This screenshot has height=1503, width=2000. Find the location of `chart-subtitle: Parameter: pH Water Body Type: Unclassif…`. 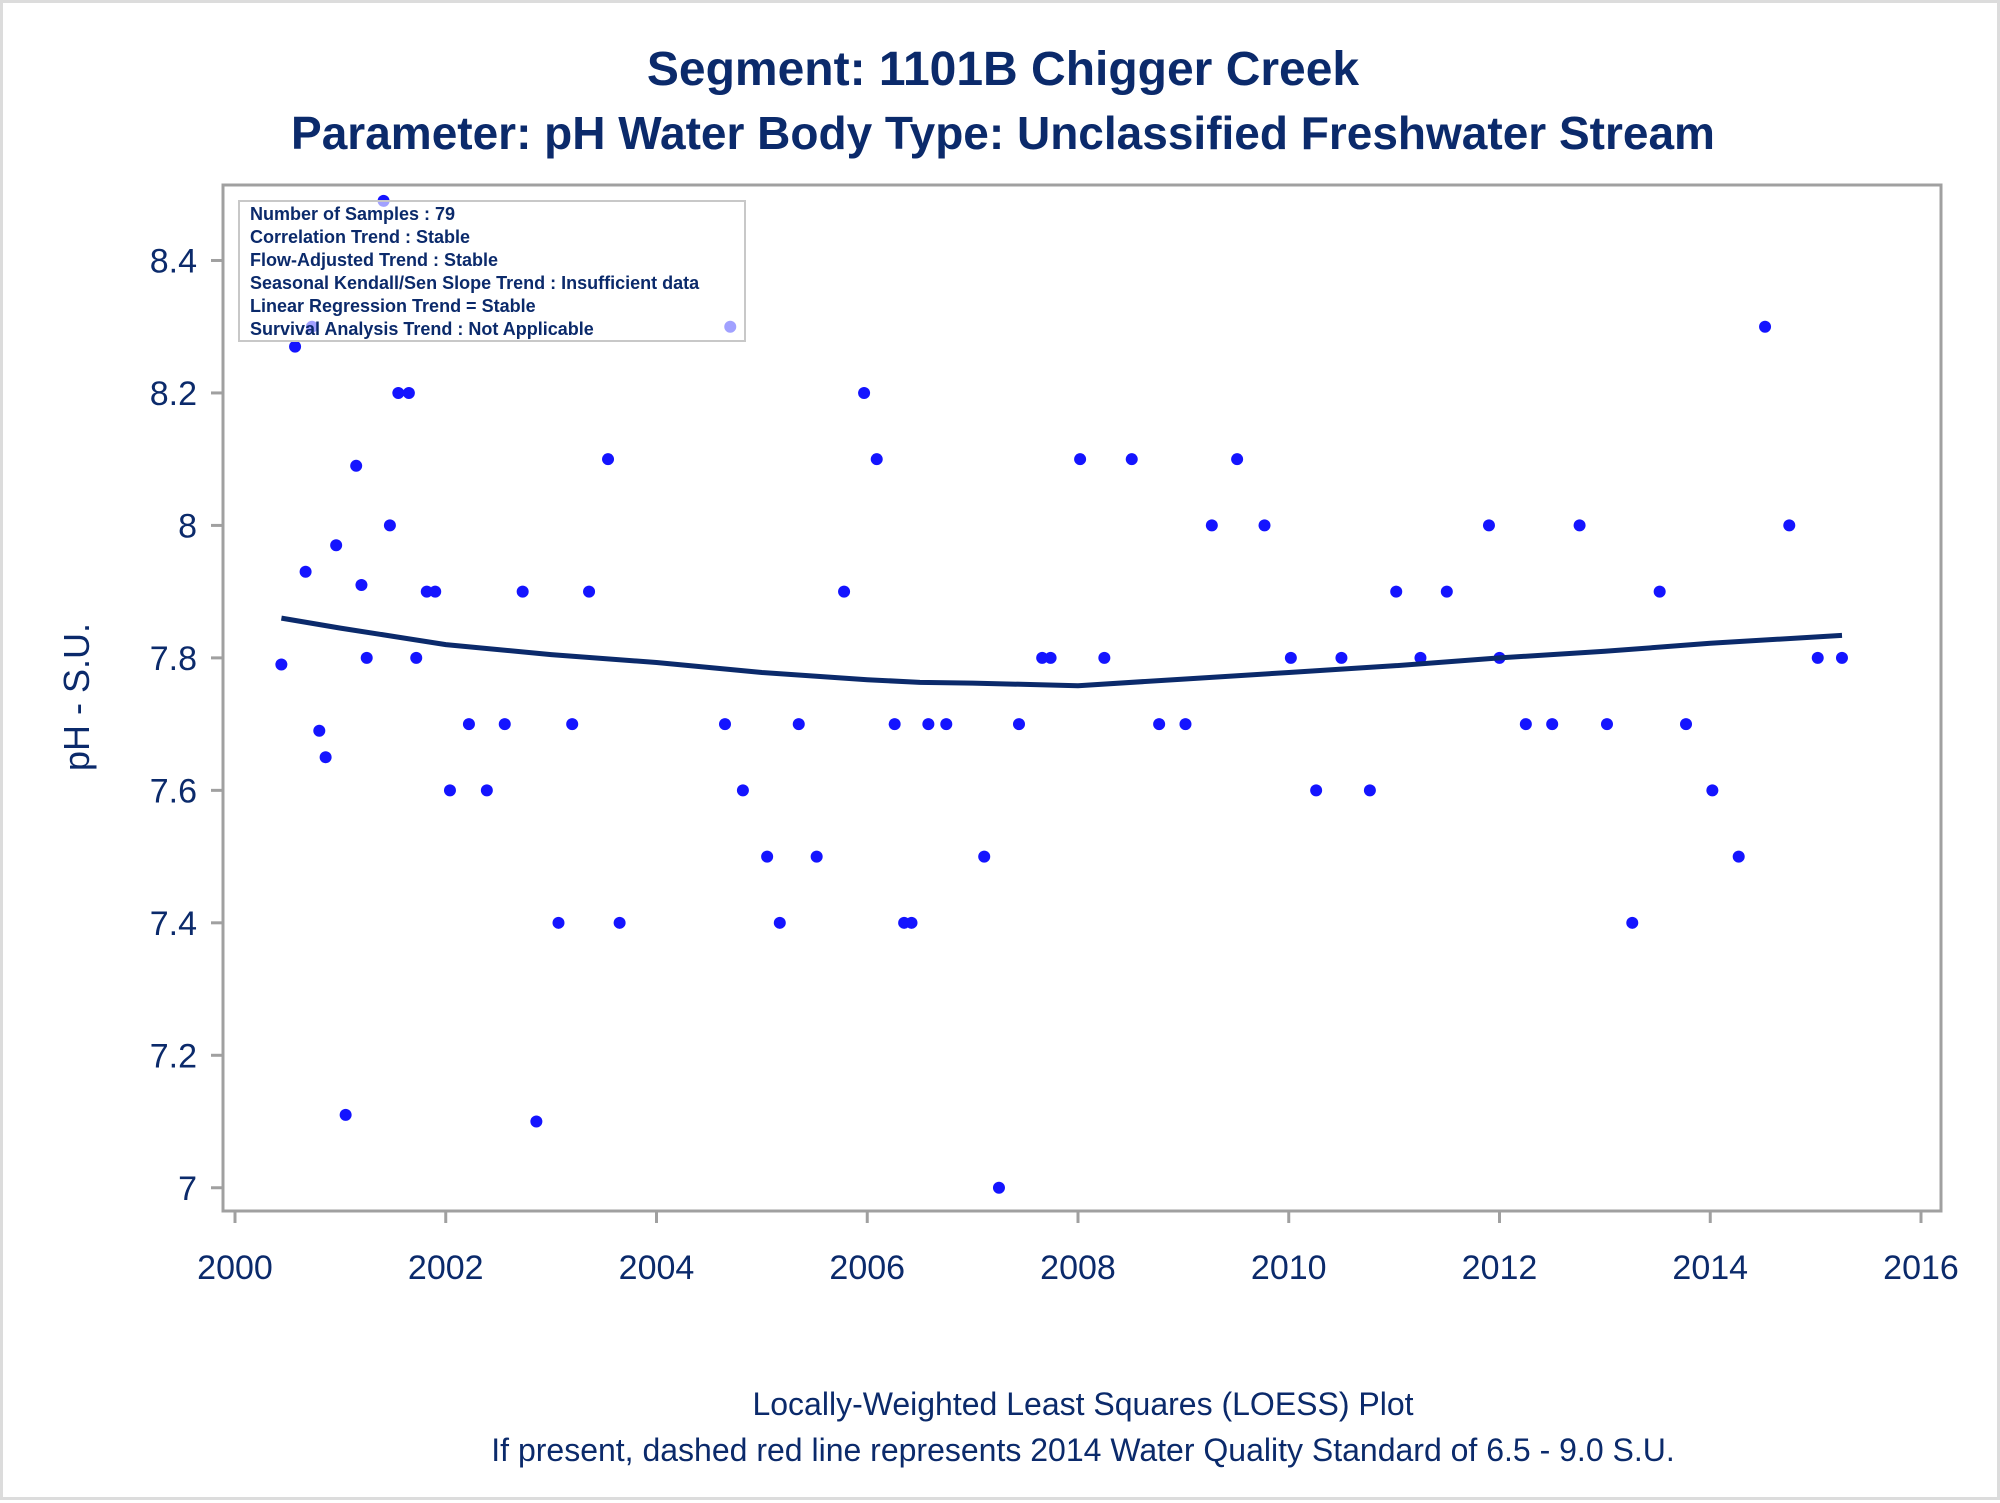

chart-subtitle: Parameter: pH Water Body Type: Unclassif… is located at coordinates (1003, 133).